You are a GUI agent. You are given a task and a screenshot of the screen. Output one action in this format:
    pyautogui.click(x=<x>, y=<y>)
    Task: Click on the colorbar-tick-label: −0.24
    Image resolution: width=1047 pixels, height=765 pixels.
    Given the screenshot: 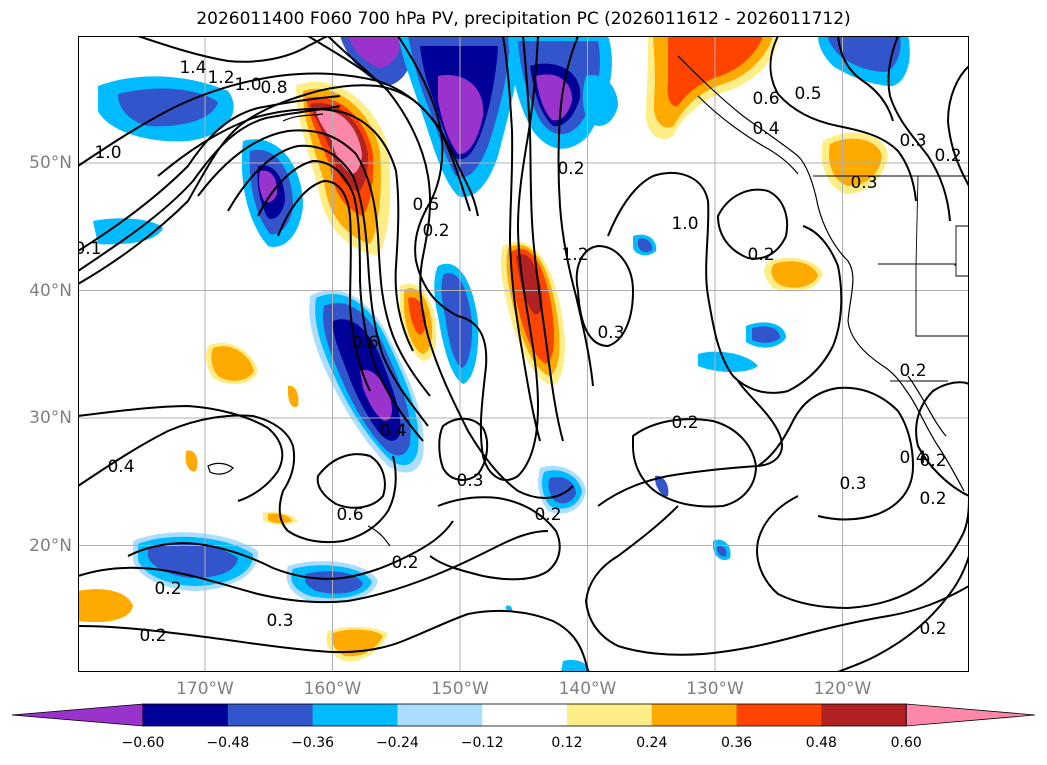 What is the action you would take?
    pyautogui.click(x=397, y=743)
    